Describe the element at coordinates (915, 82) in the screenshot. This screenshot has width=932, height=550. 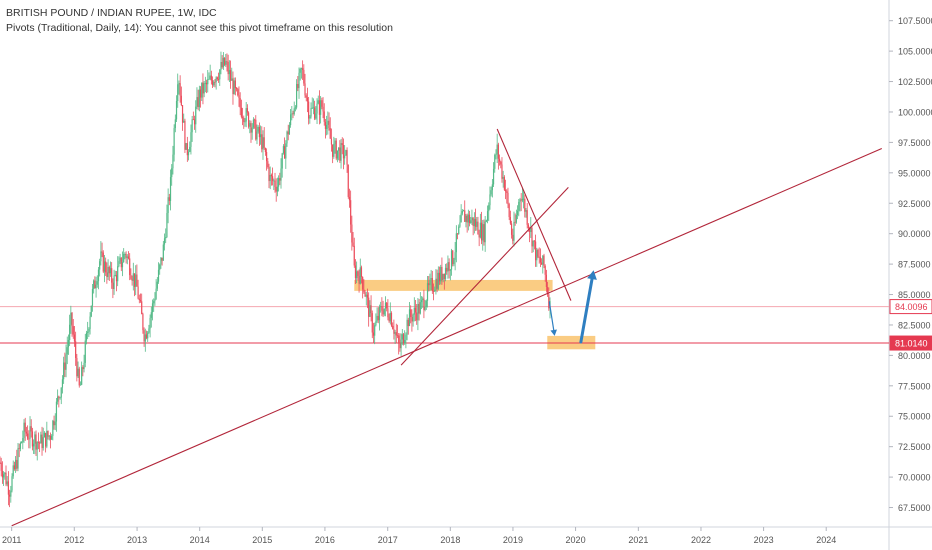
I see `y-tick-label: 102.5000` at that location.